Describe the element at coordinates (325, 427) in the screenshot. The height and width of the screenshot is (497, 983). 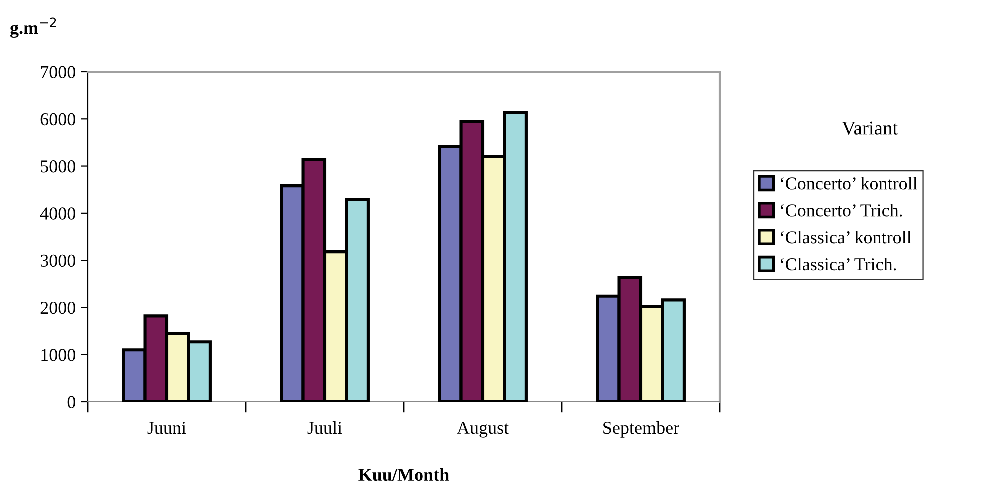
I see `x-tick-label: Juuli` at that location.